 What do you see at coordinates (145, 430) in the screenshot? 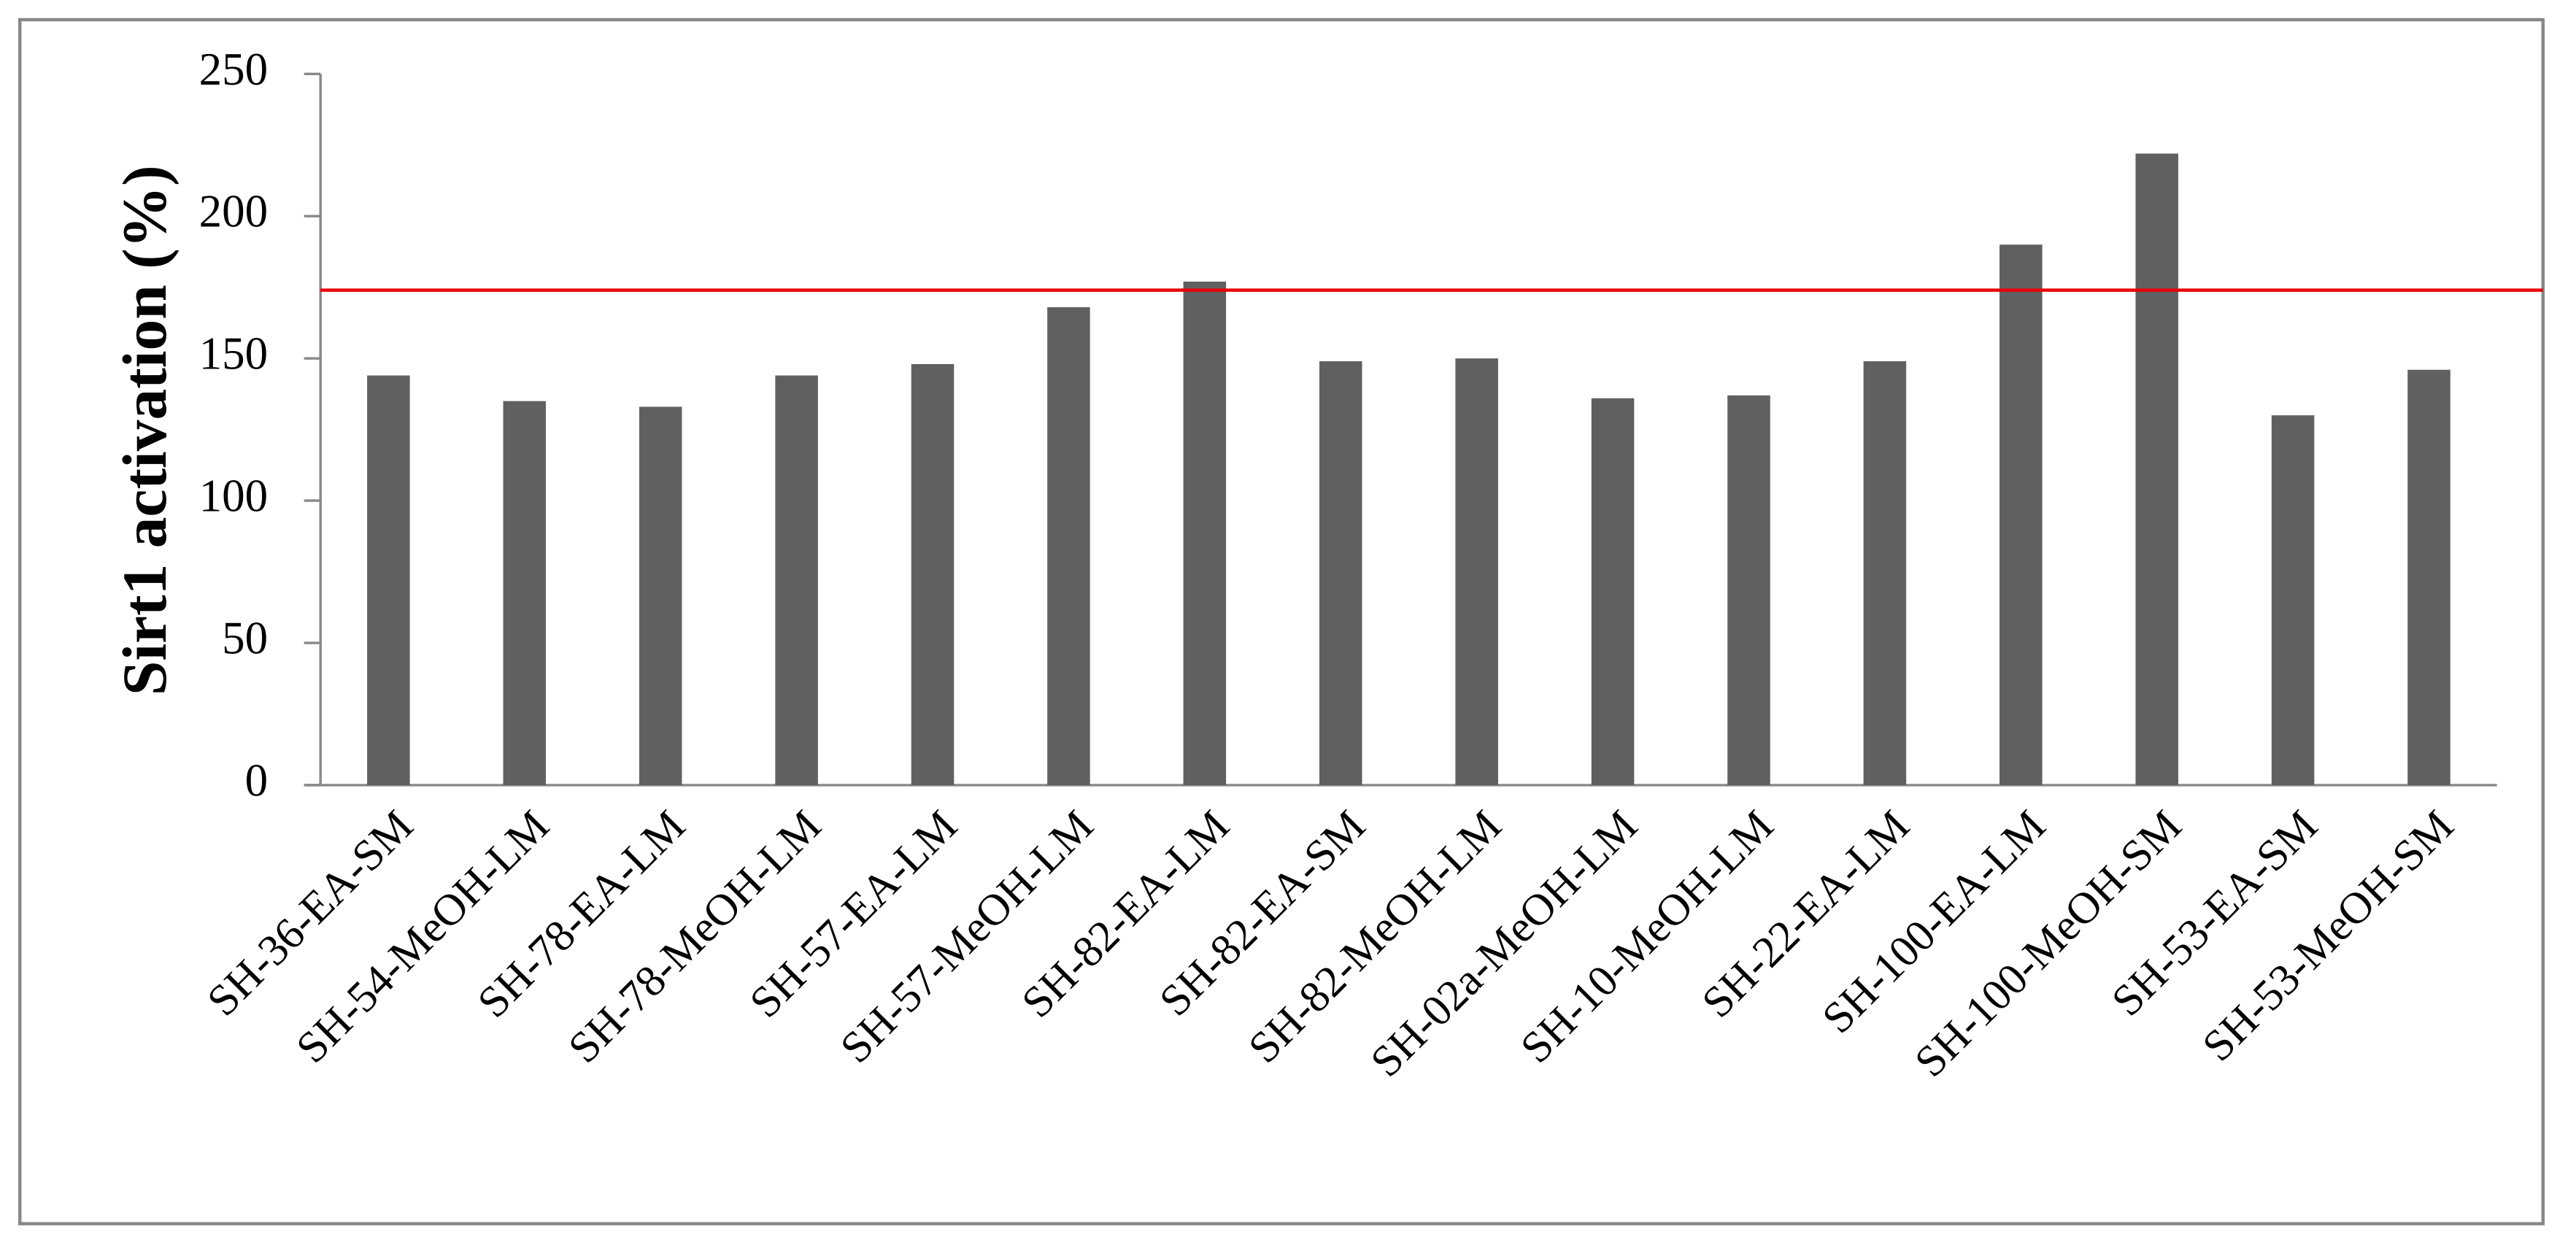
I see `y-axis-title: Sirt1 activation (%)` at bounding box center [145, 430].